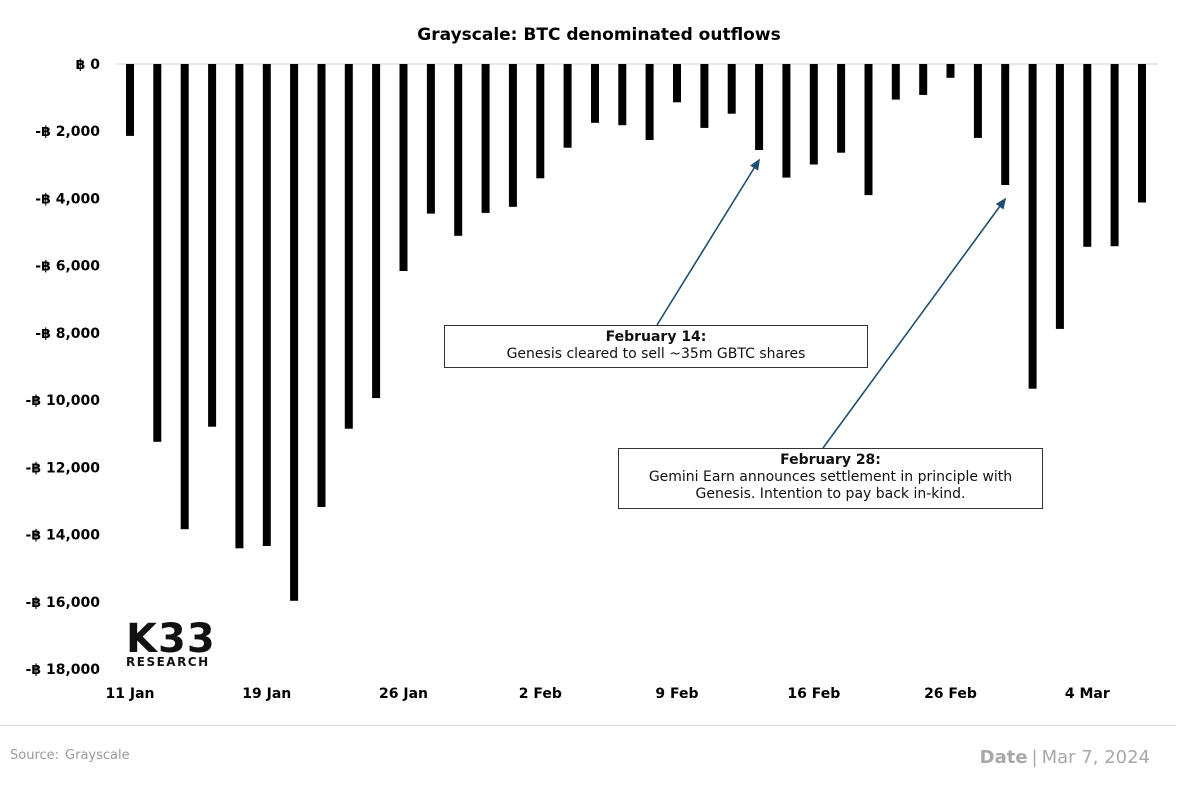  What do you see at coordinates (239, 306) in the screenshot?
I see `bar-18-jan` at bounding box center [239, 306].